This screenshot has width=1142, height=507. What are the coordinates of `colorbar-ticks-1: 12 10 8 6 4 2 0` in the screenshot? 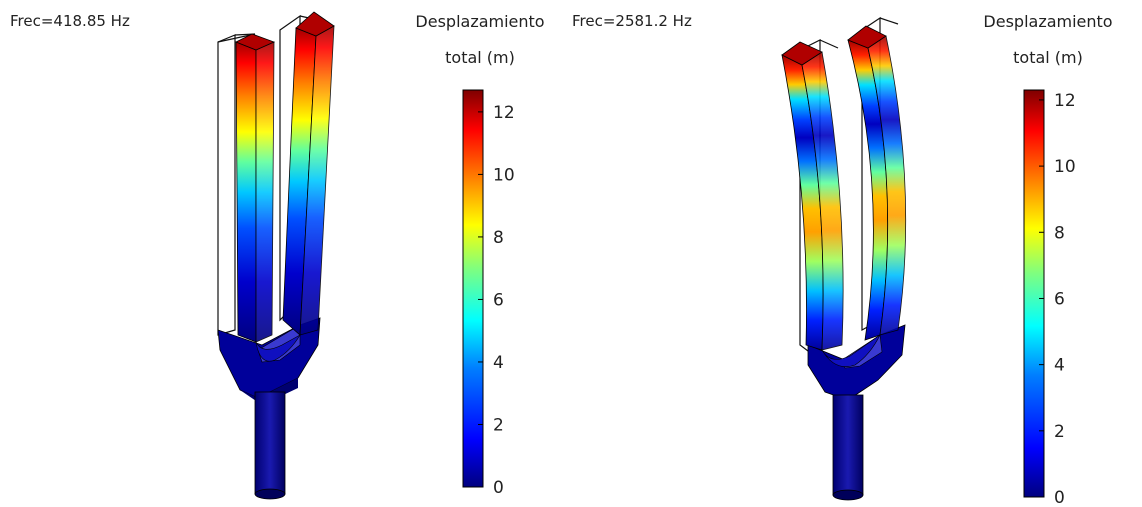 It's located at (496, 300).